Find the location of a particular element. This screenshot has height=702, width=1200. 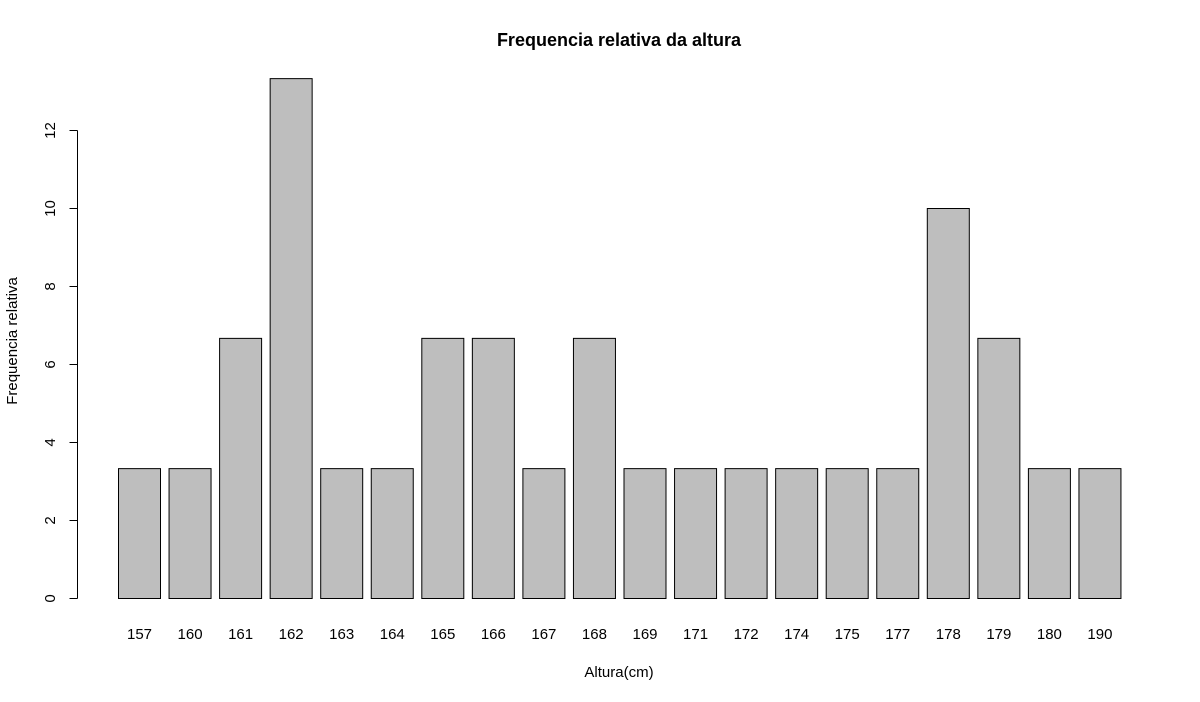

x-tick-label: 190 is located at coordinates (1099, 634).